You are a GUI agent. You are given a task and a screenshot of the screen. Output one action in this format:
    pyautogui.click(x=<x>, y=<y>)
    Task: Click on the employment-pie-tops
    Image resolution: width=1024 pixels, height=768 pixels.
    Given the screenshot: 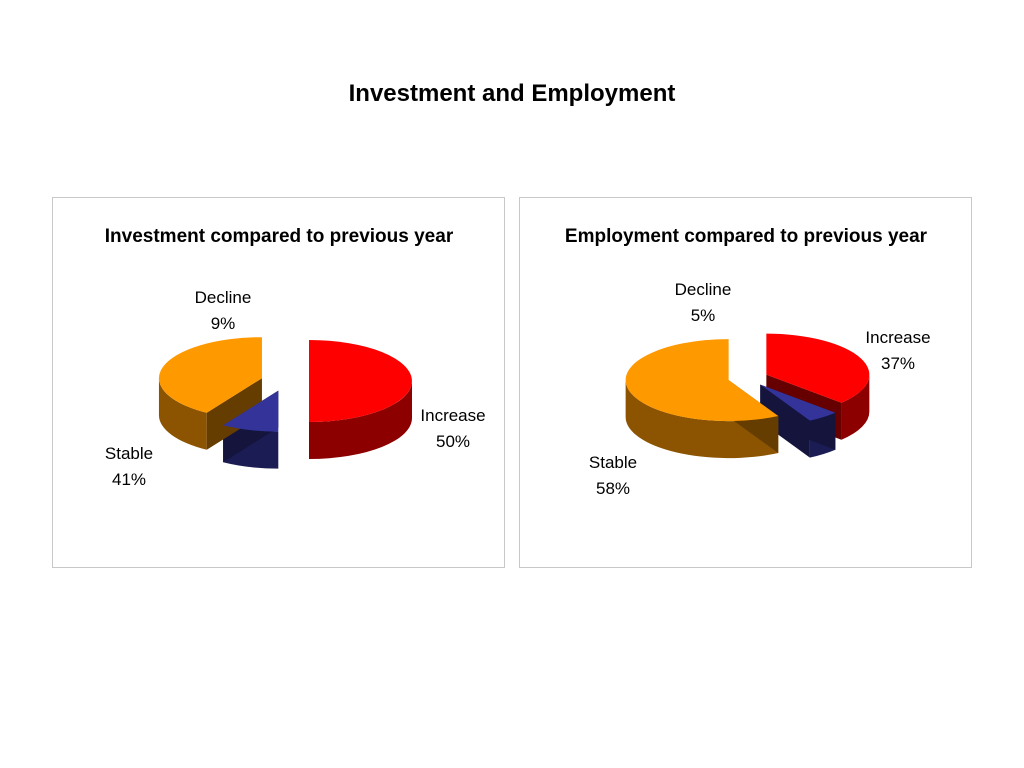 What is the action you would take?
    pyautogui.click(x=747, y=377)
    